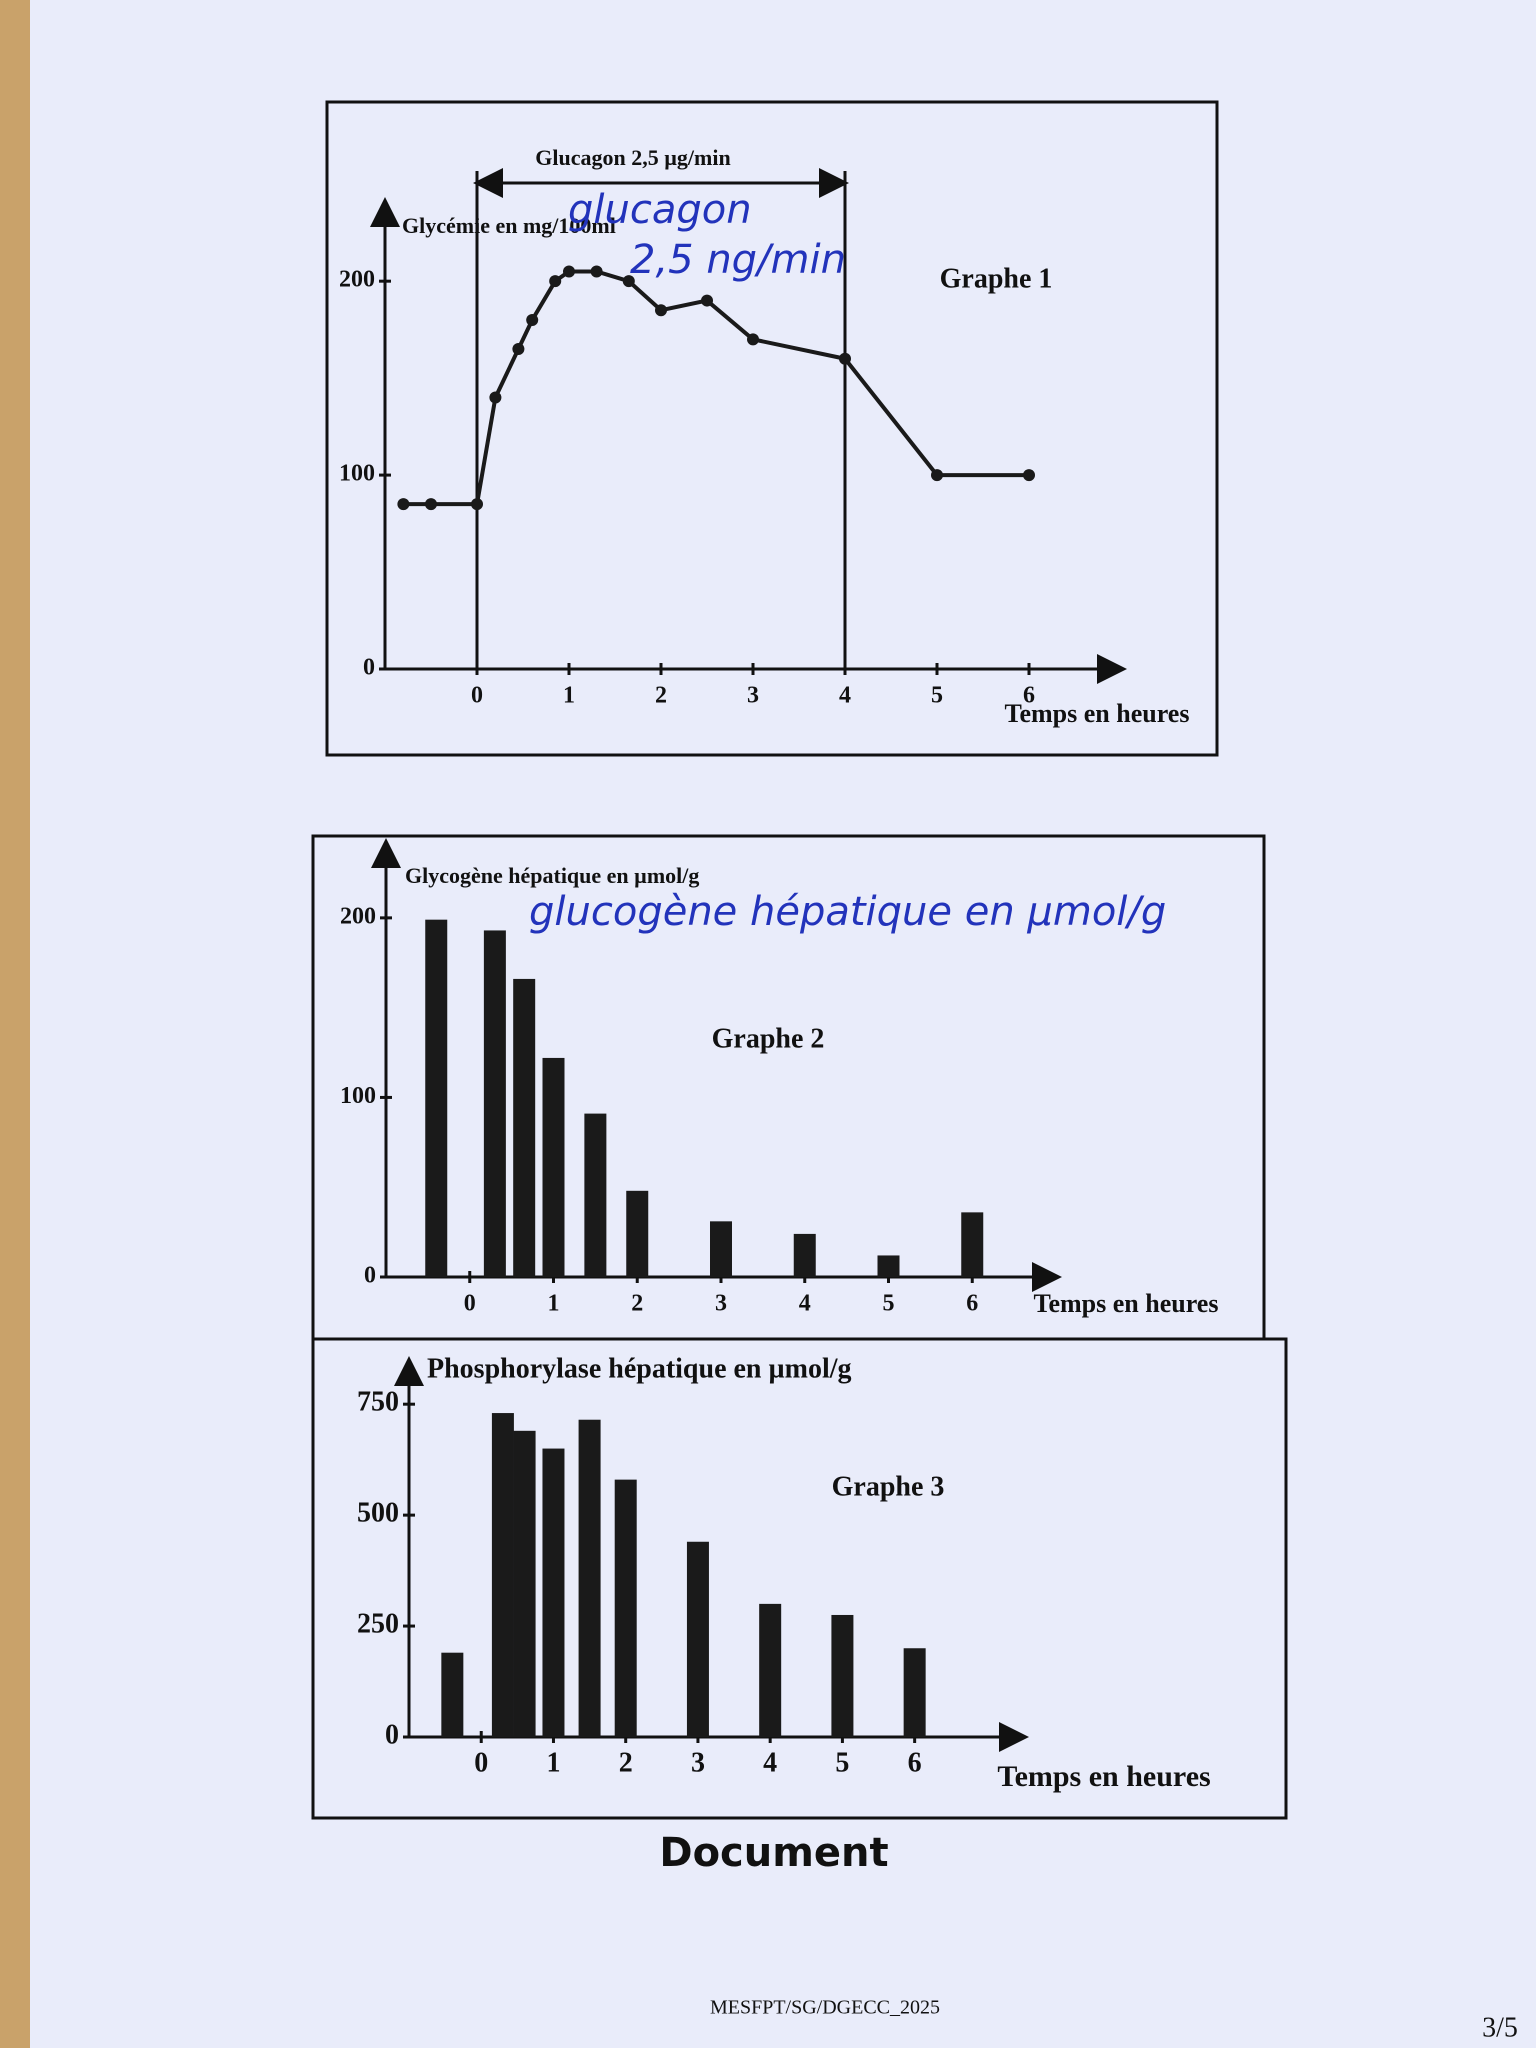  What do you see at coordinates (768, 1038) in the screenshot?
I see `chart-title: Graphe 2` at bounding box center [768, 1038].